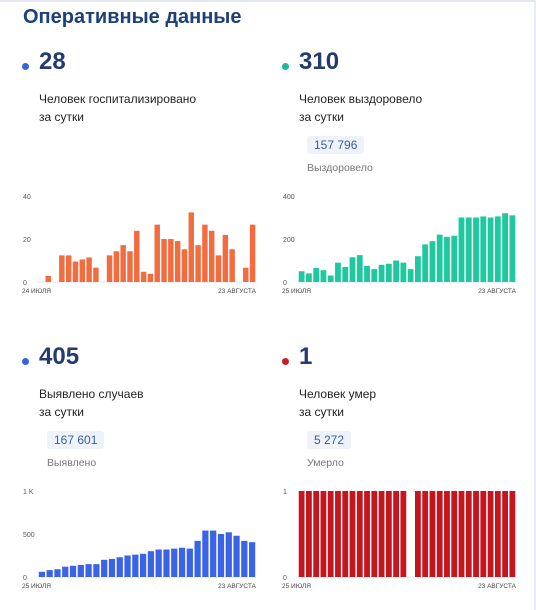 The width and height of the screenshot is (536, 610). I want to click on card-description: Человек умер за сутки, so click(404, 403).